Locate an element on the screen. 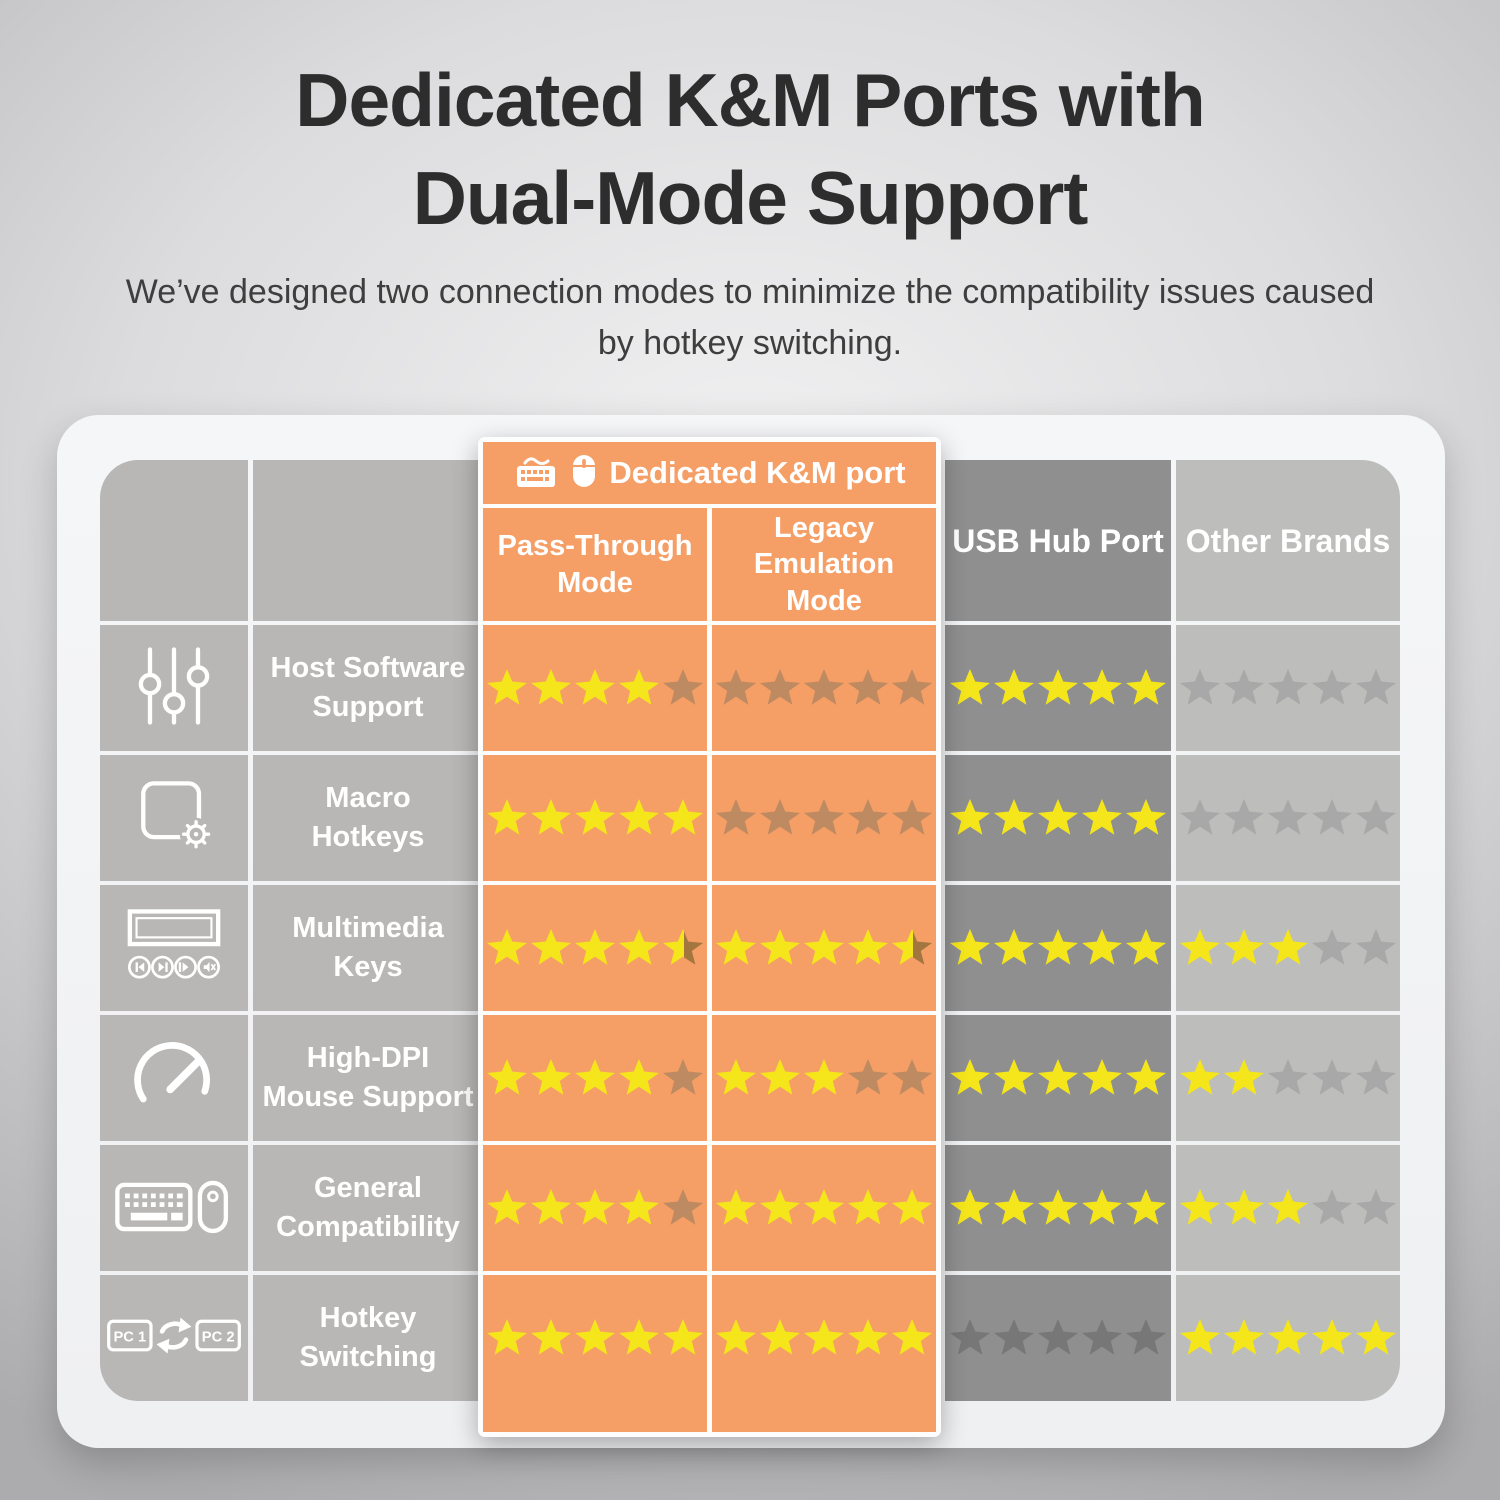 The height and width of the screenshot is (1500, 1500). km-port-group-label: Dedicated K&M port is located at coordinates (757, 472).